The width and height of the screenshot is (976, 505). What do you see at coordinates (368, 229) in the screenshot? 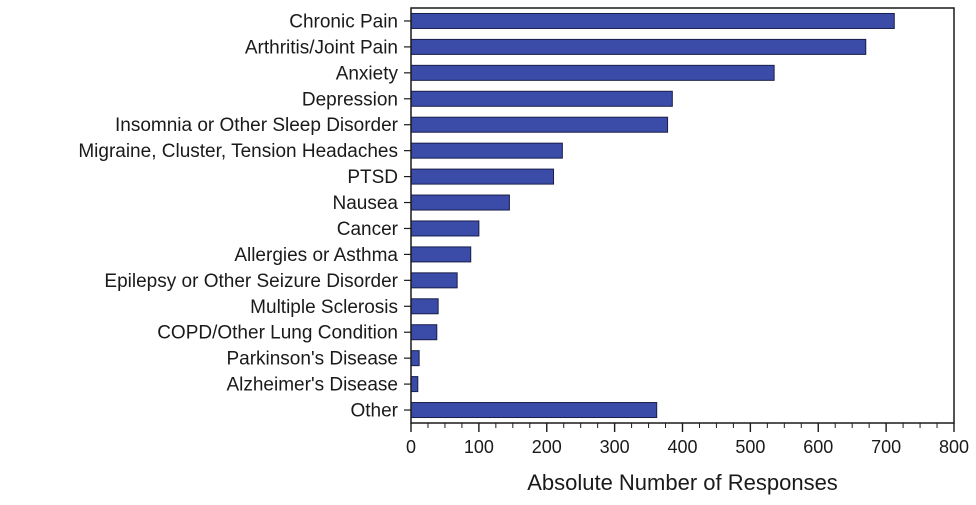
I see `category-label: Cancer` at bounding box center [368, 229].